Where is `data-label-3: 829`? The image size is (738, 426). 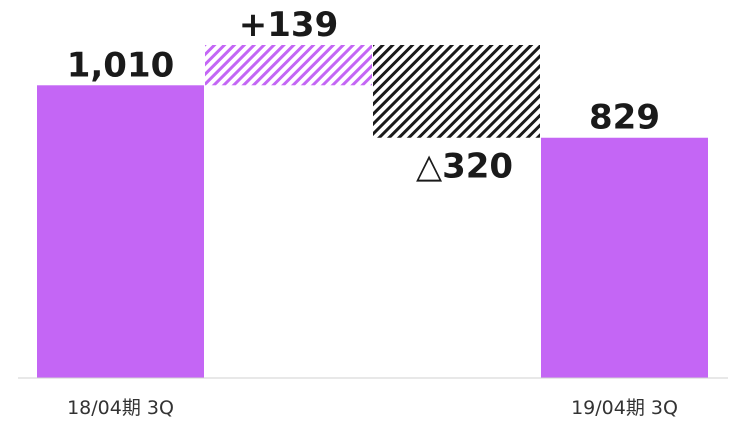
data-label-3: 829 is located at coordinates (624, 118).